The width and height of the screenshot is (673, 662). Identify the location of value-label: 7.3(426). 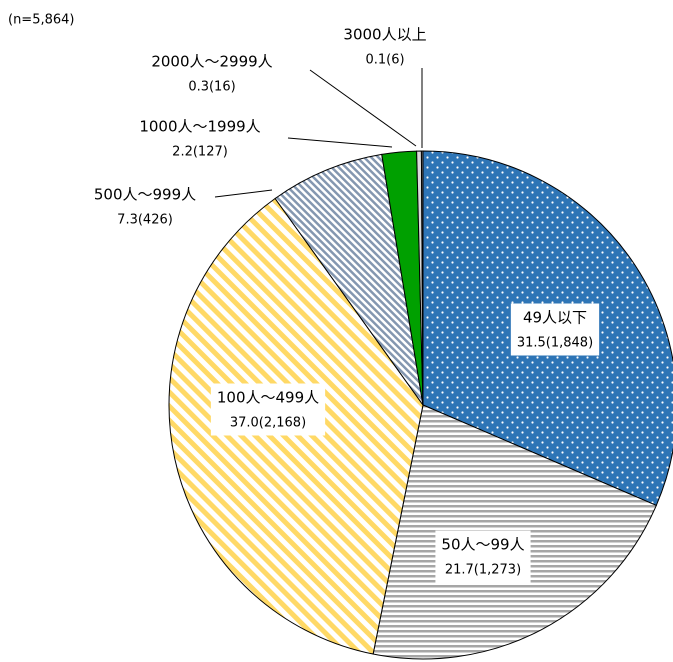
(145, 220).